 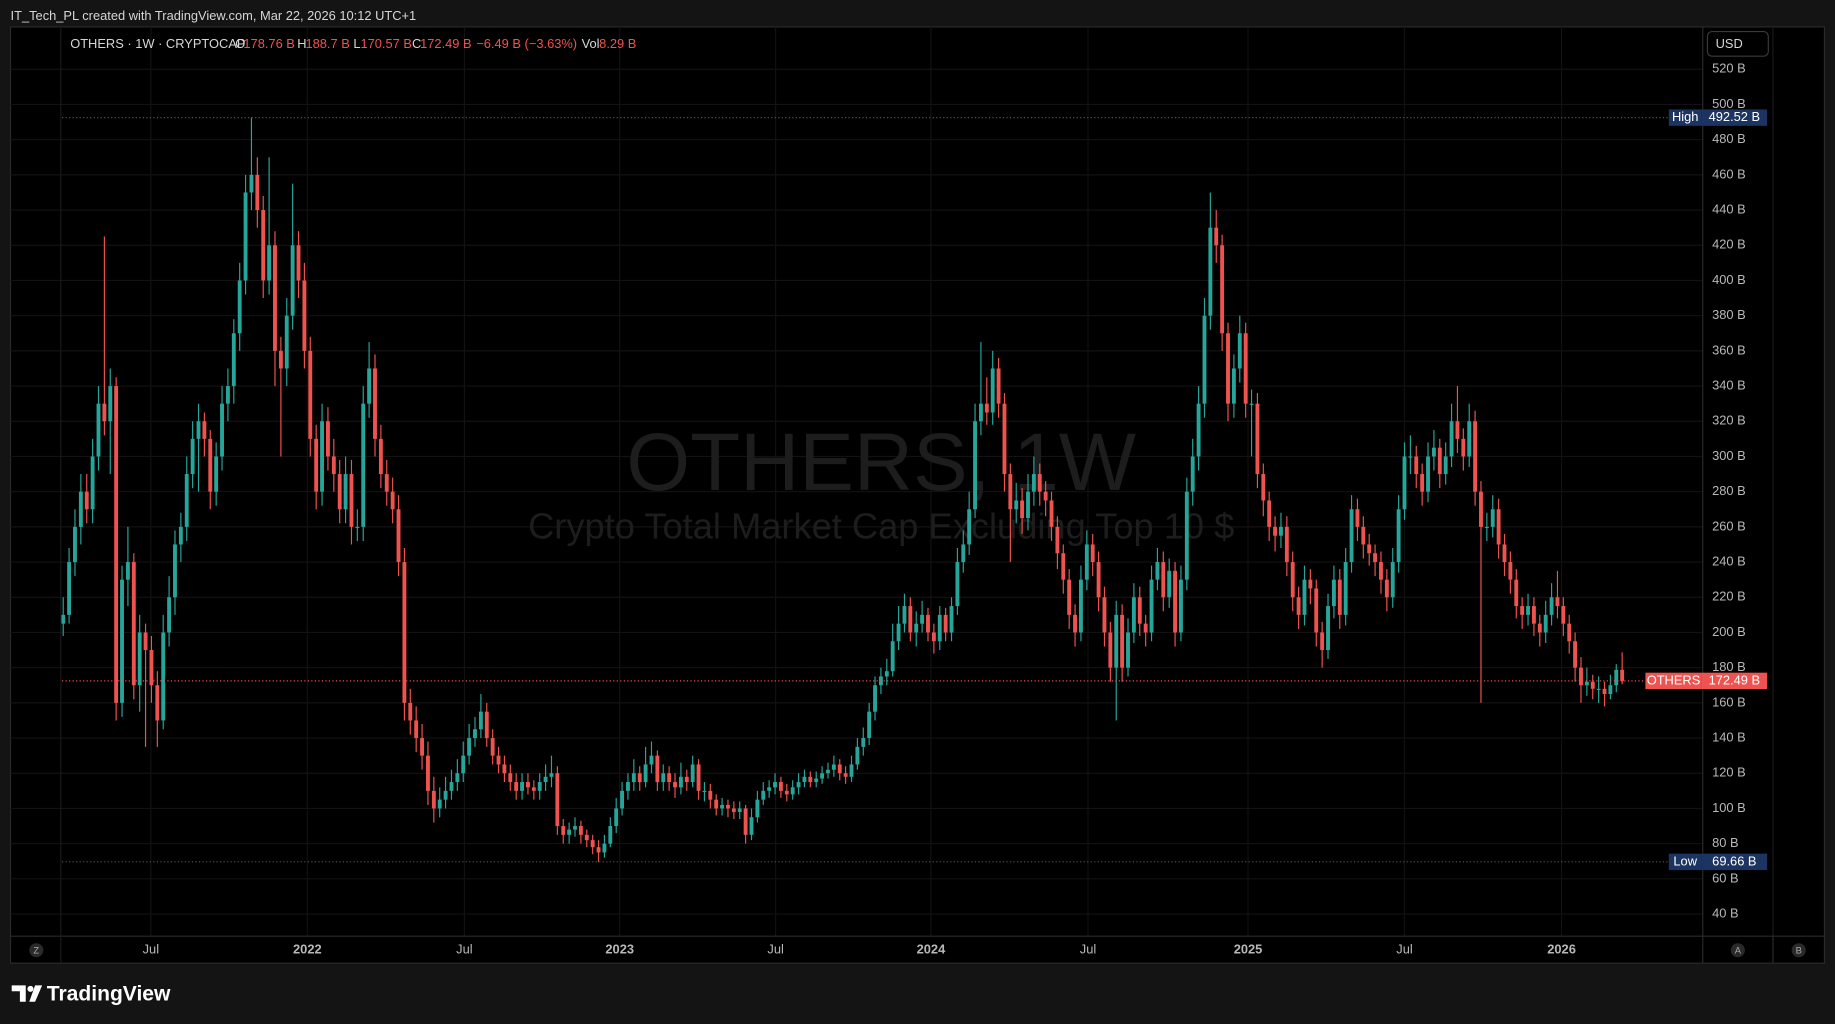 I want to click on y-tick-label: 380 B, so click(x=1729, y=314).